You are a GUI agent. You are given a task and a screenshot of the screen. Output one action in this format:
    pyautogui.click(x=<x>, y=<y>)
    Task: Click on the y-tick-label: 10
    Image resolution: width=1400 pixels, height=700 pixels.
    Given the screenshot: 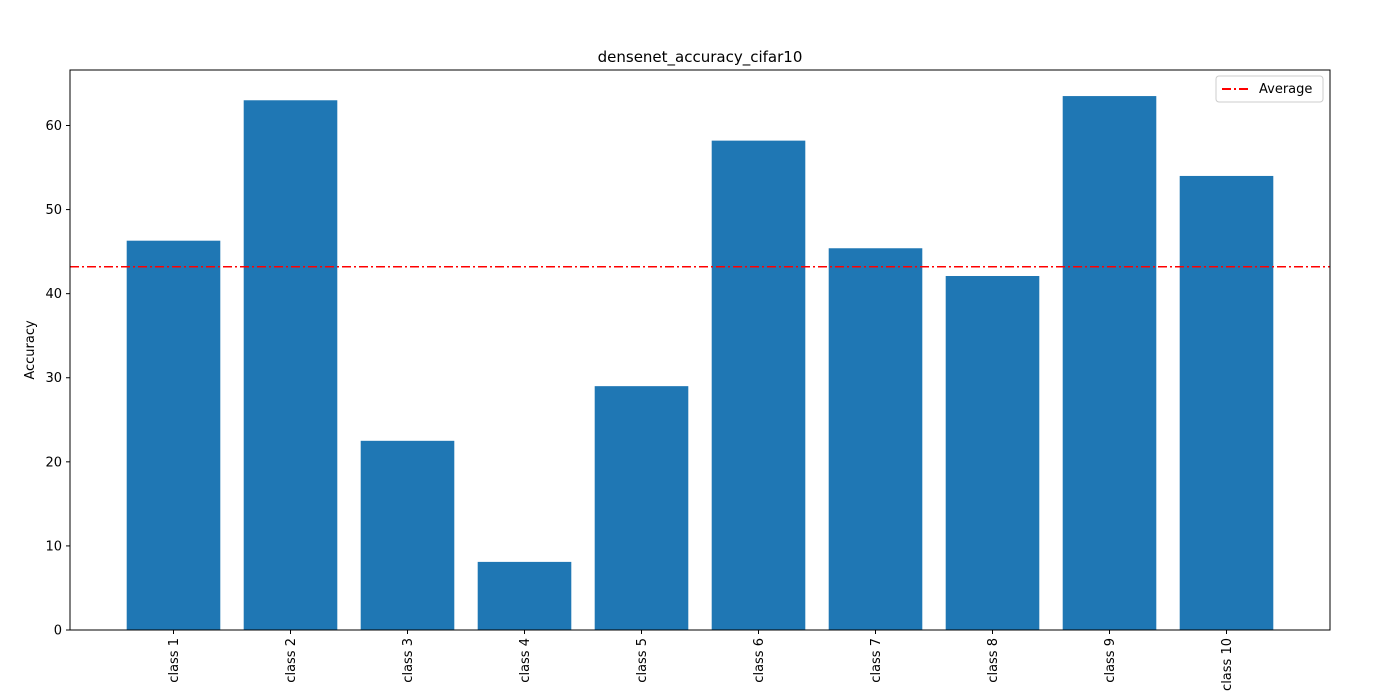 What is the action you would take?
    pyautogui.click(x=53, y=546)
    